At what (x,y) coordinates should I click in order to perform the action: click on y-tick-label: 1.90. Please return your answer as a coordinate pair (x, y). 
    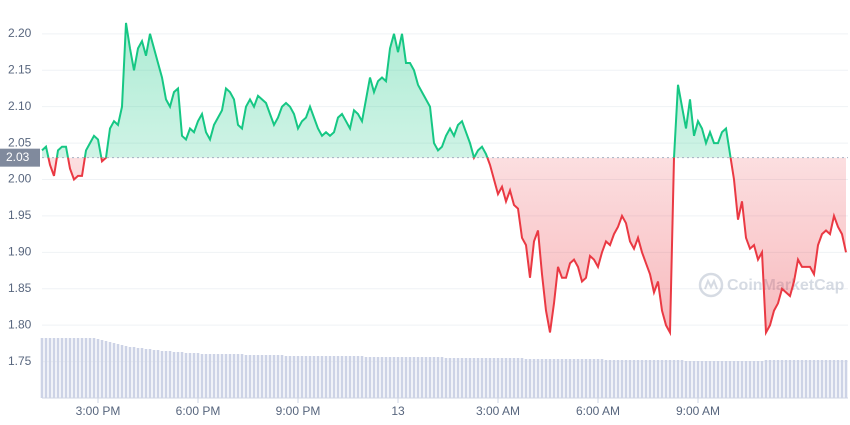
    Looking at the image, I should click on (20, 252).